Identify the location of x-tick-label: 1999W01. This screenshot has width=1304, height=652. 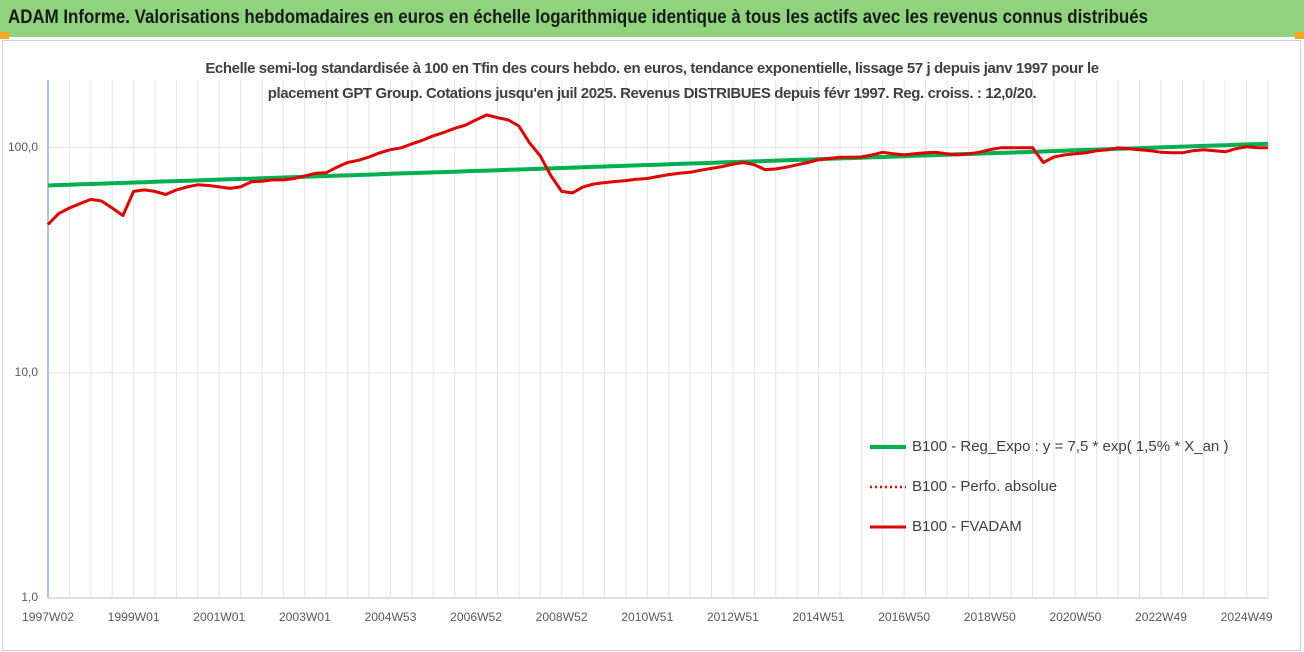
(134, 617).